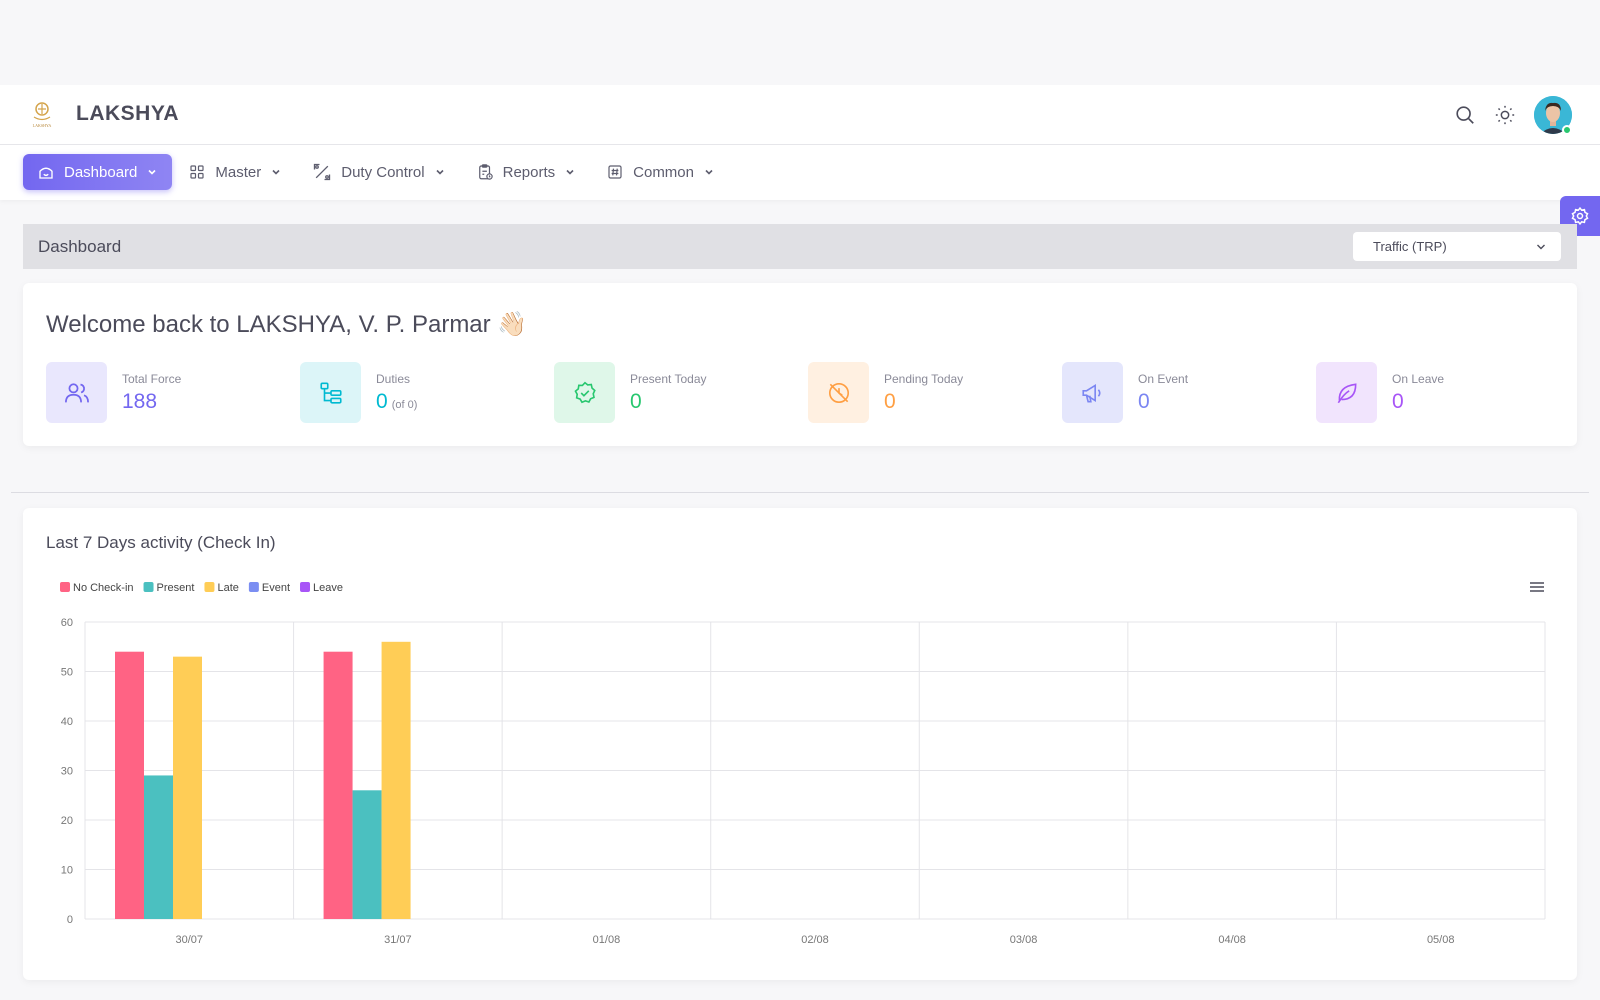  I want to click on chart-menu-icon, so click(1537, 589).